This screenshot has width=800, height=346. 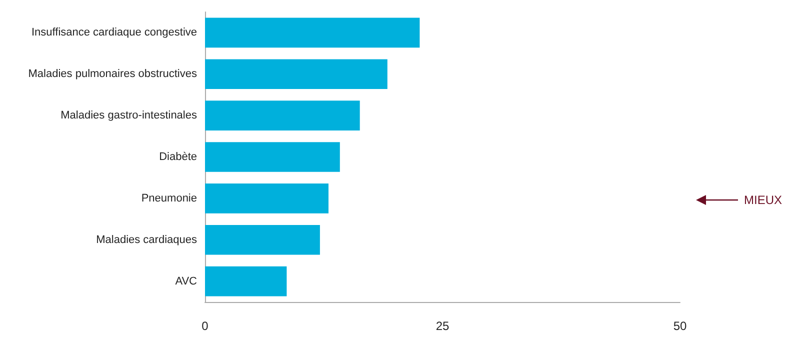 I want to click on y-tick-label: Maladies cardiaques, so click(x=147, y=240).